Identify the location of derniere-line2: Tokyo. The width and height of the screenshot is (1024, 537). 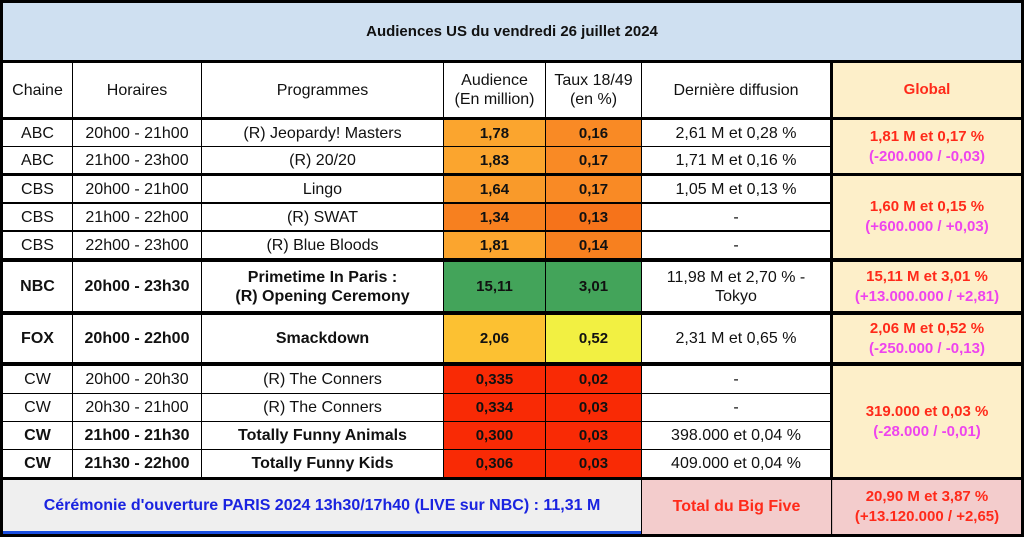
(736, 296).